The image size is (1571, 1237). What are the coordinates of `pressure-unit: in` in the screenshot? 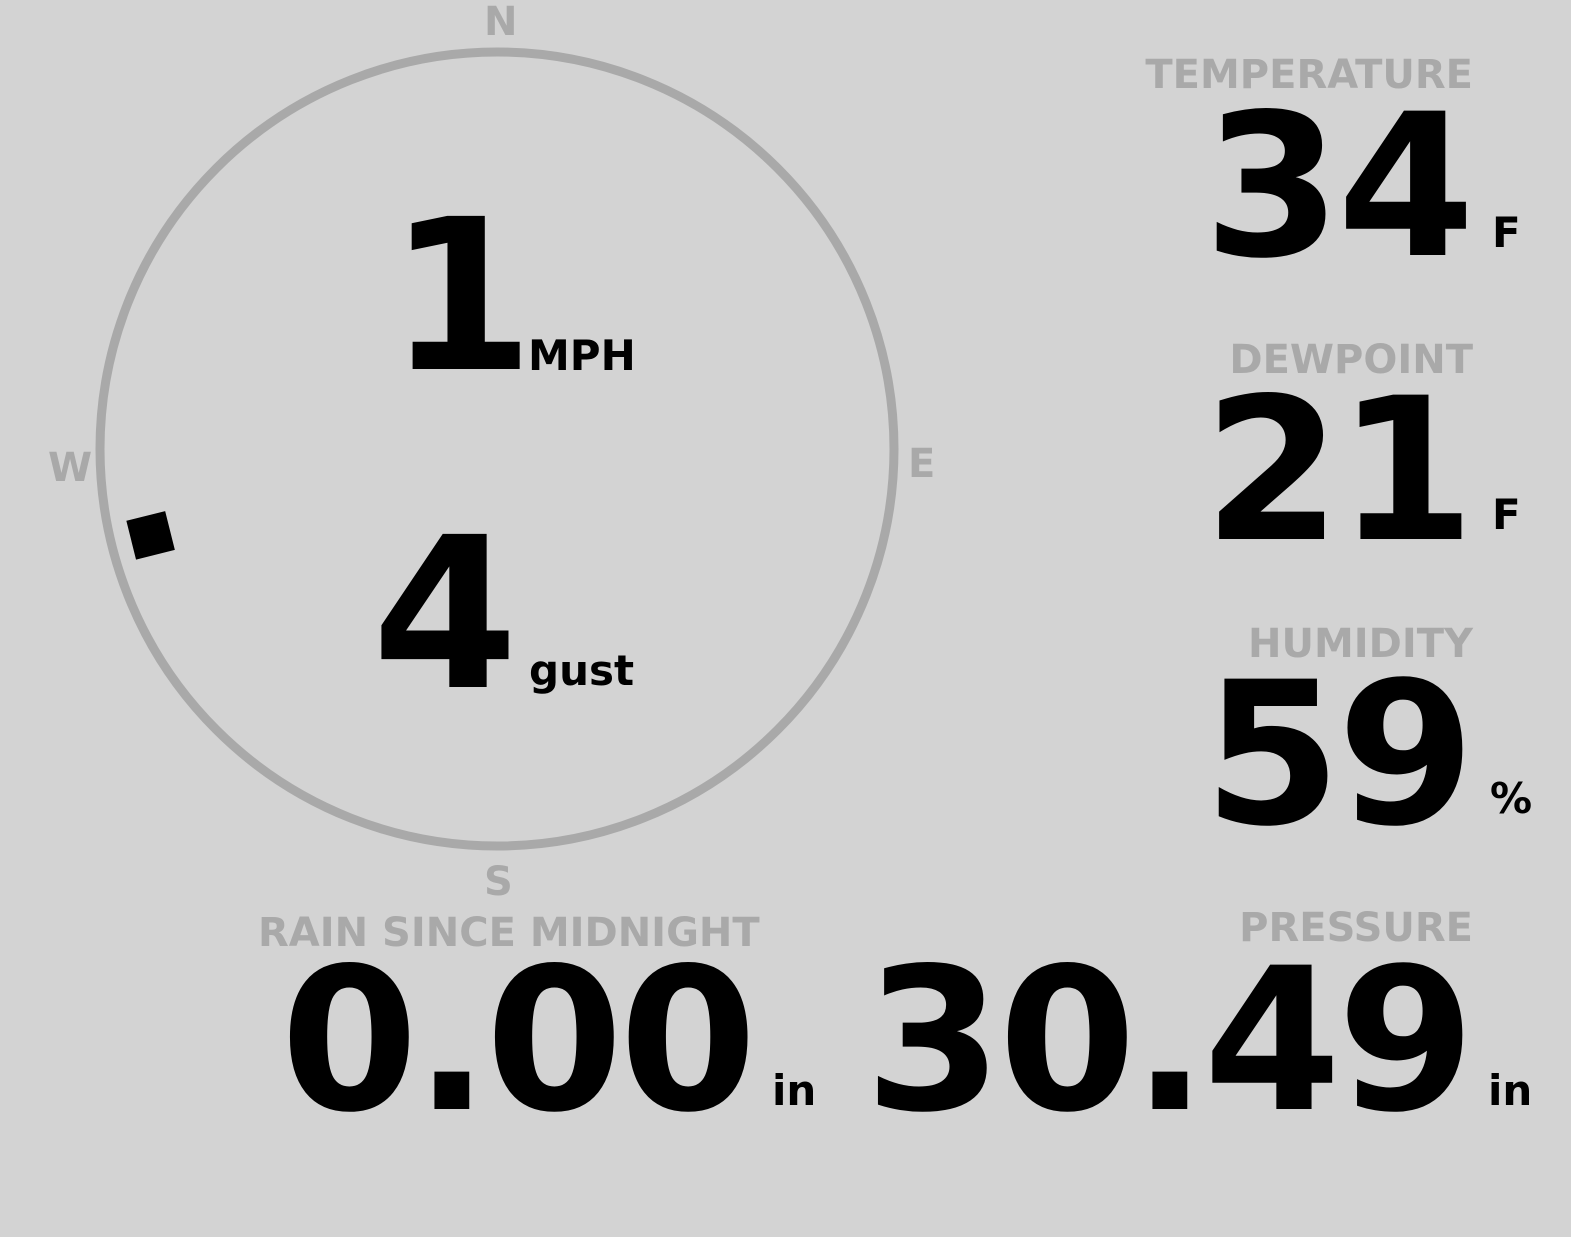 It's located at (1510, 1090).